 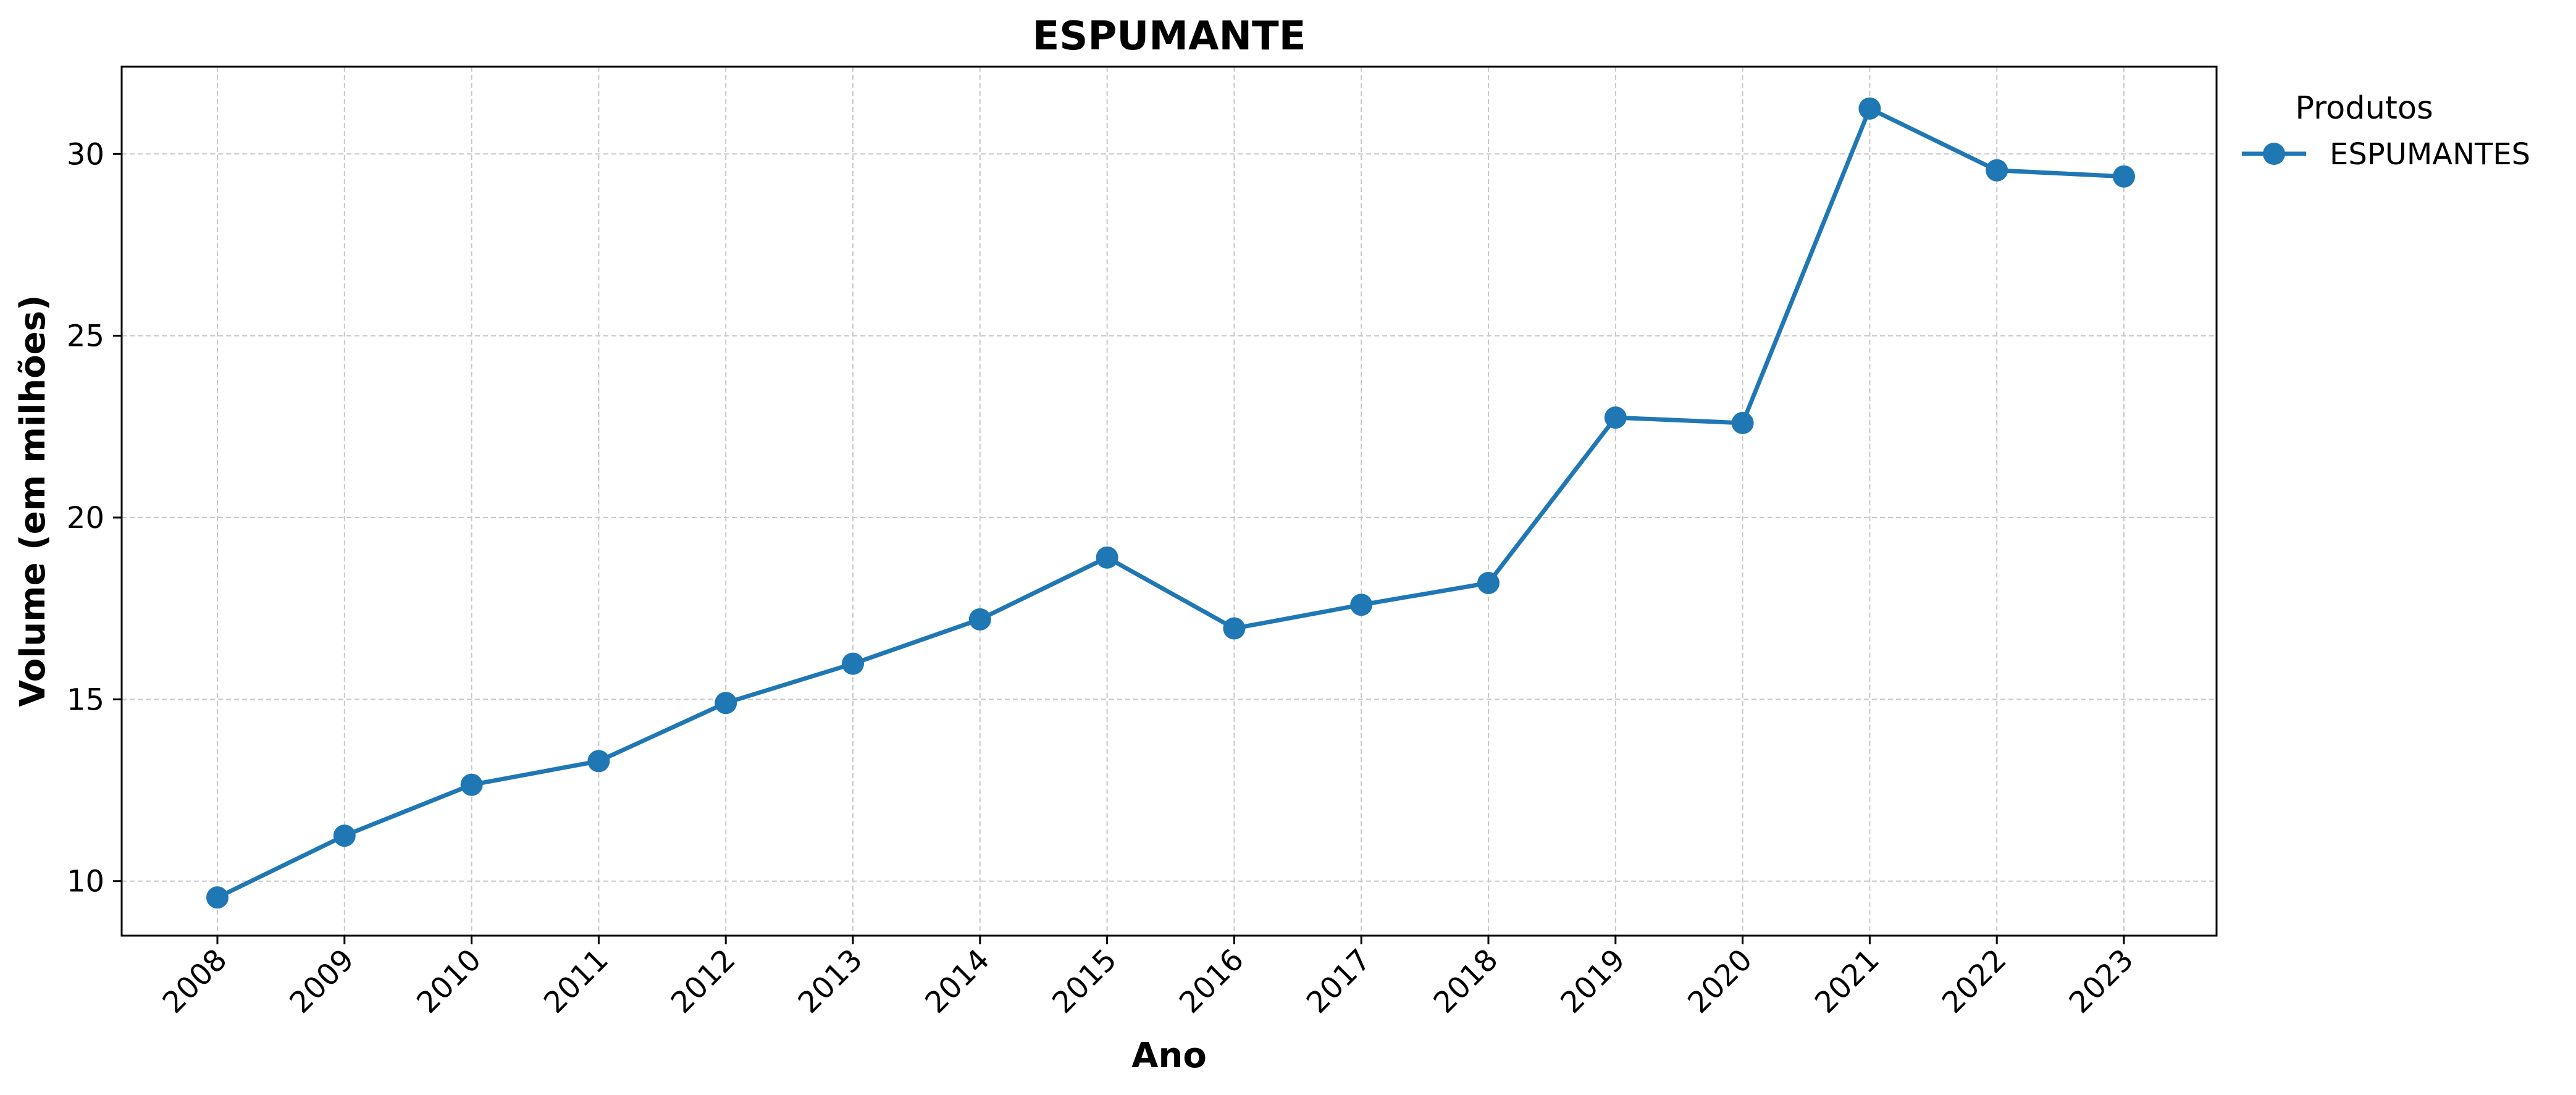 What do you see at coordinates (2386, 131) in the screenshot?
I see `legend: Produtos ESPUMANTES` at bounding box center [2386, 131].